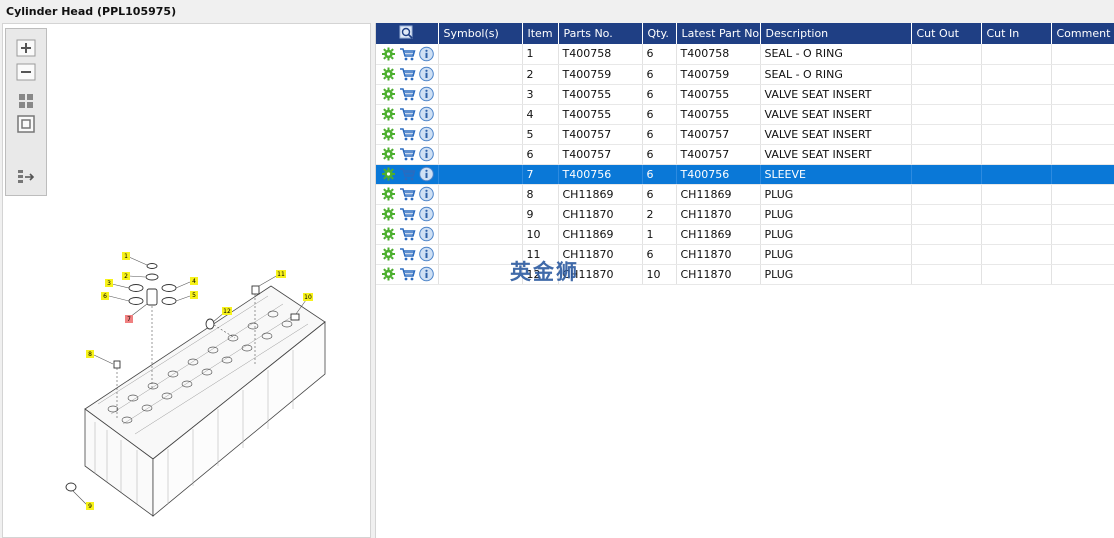  What do you see at coordinates (745, 254) in the screenshot?
I see `table-row: 11 CH11870 6 CH11870 PLUG` at bounding box center [745, 254].